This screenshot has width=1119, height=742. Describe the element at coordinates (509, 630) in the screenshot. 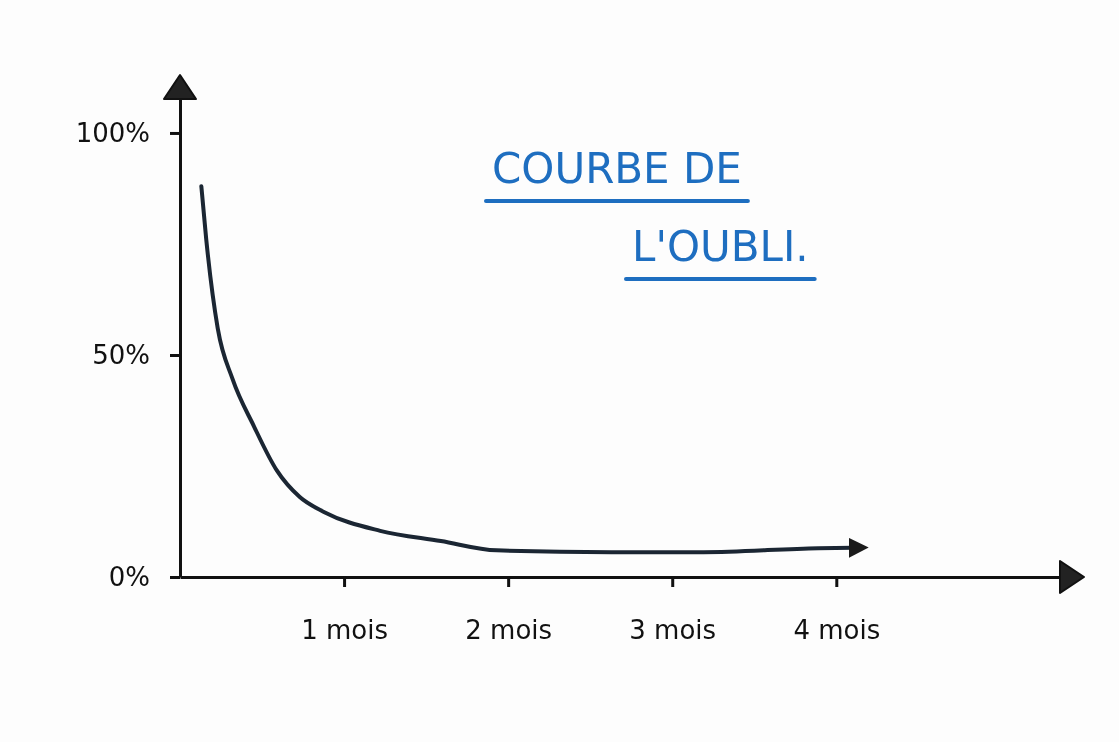

I see `x-tick-label: 2 mois` at that location.